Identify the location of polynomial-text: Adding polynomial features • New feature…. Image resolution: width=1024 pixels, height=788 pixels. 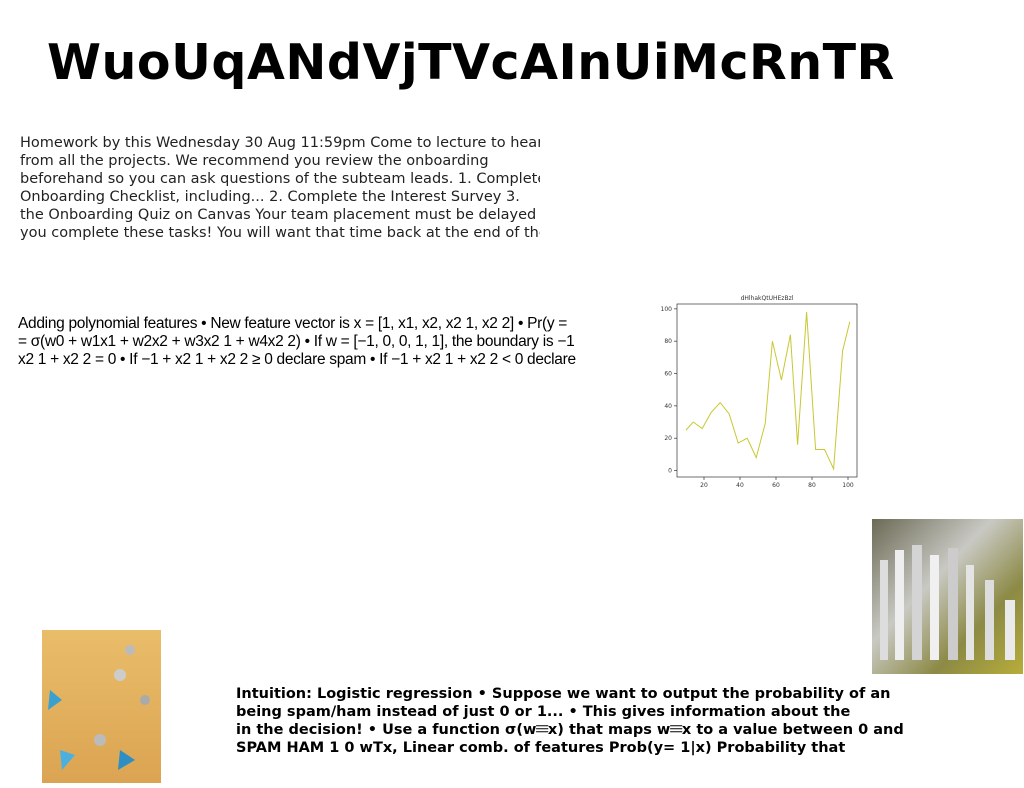
(313, 342).